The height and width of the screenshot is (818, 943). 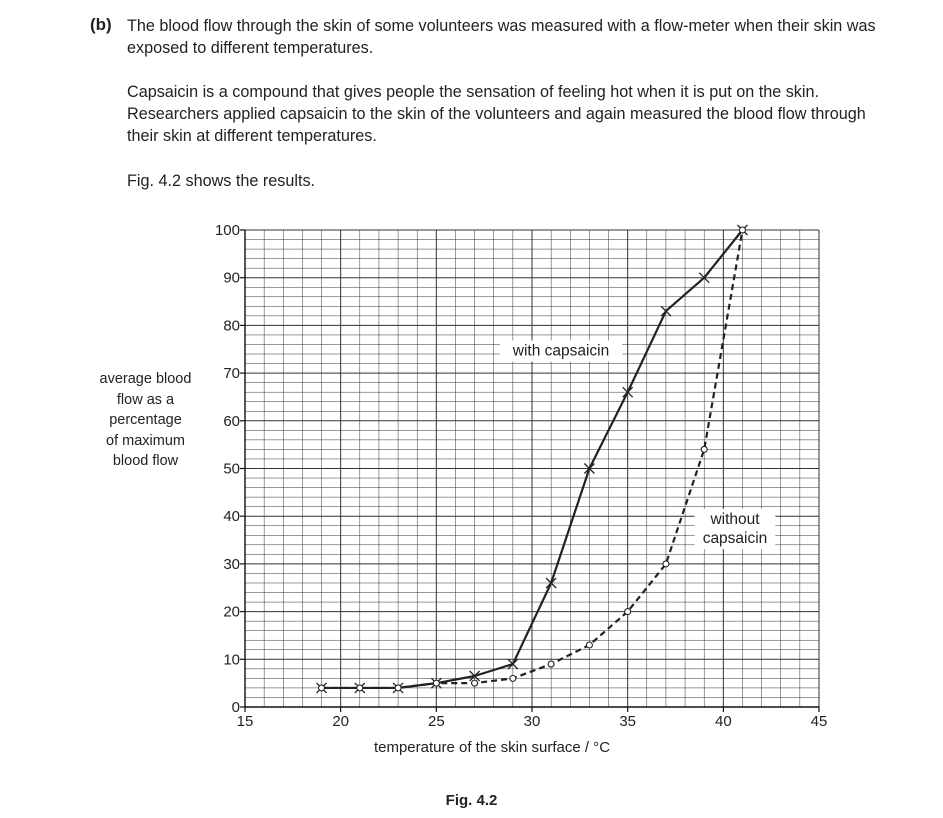 I want to click on y-tick-label: 10, so click(x=231, y=659).